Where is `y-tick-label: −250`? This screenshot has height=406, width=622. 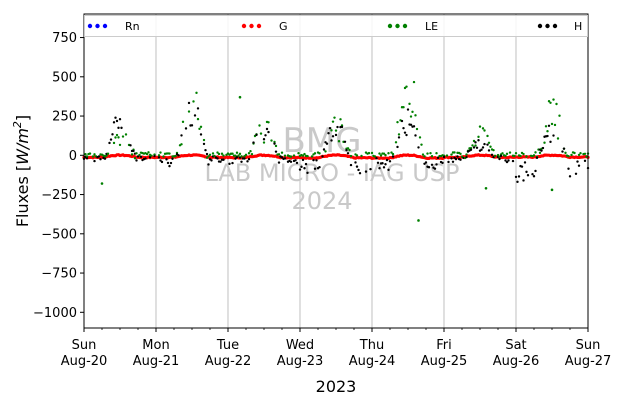
y-tick-label: −250 is located at coordinates (59, 195).